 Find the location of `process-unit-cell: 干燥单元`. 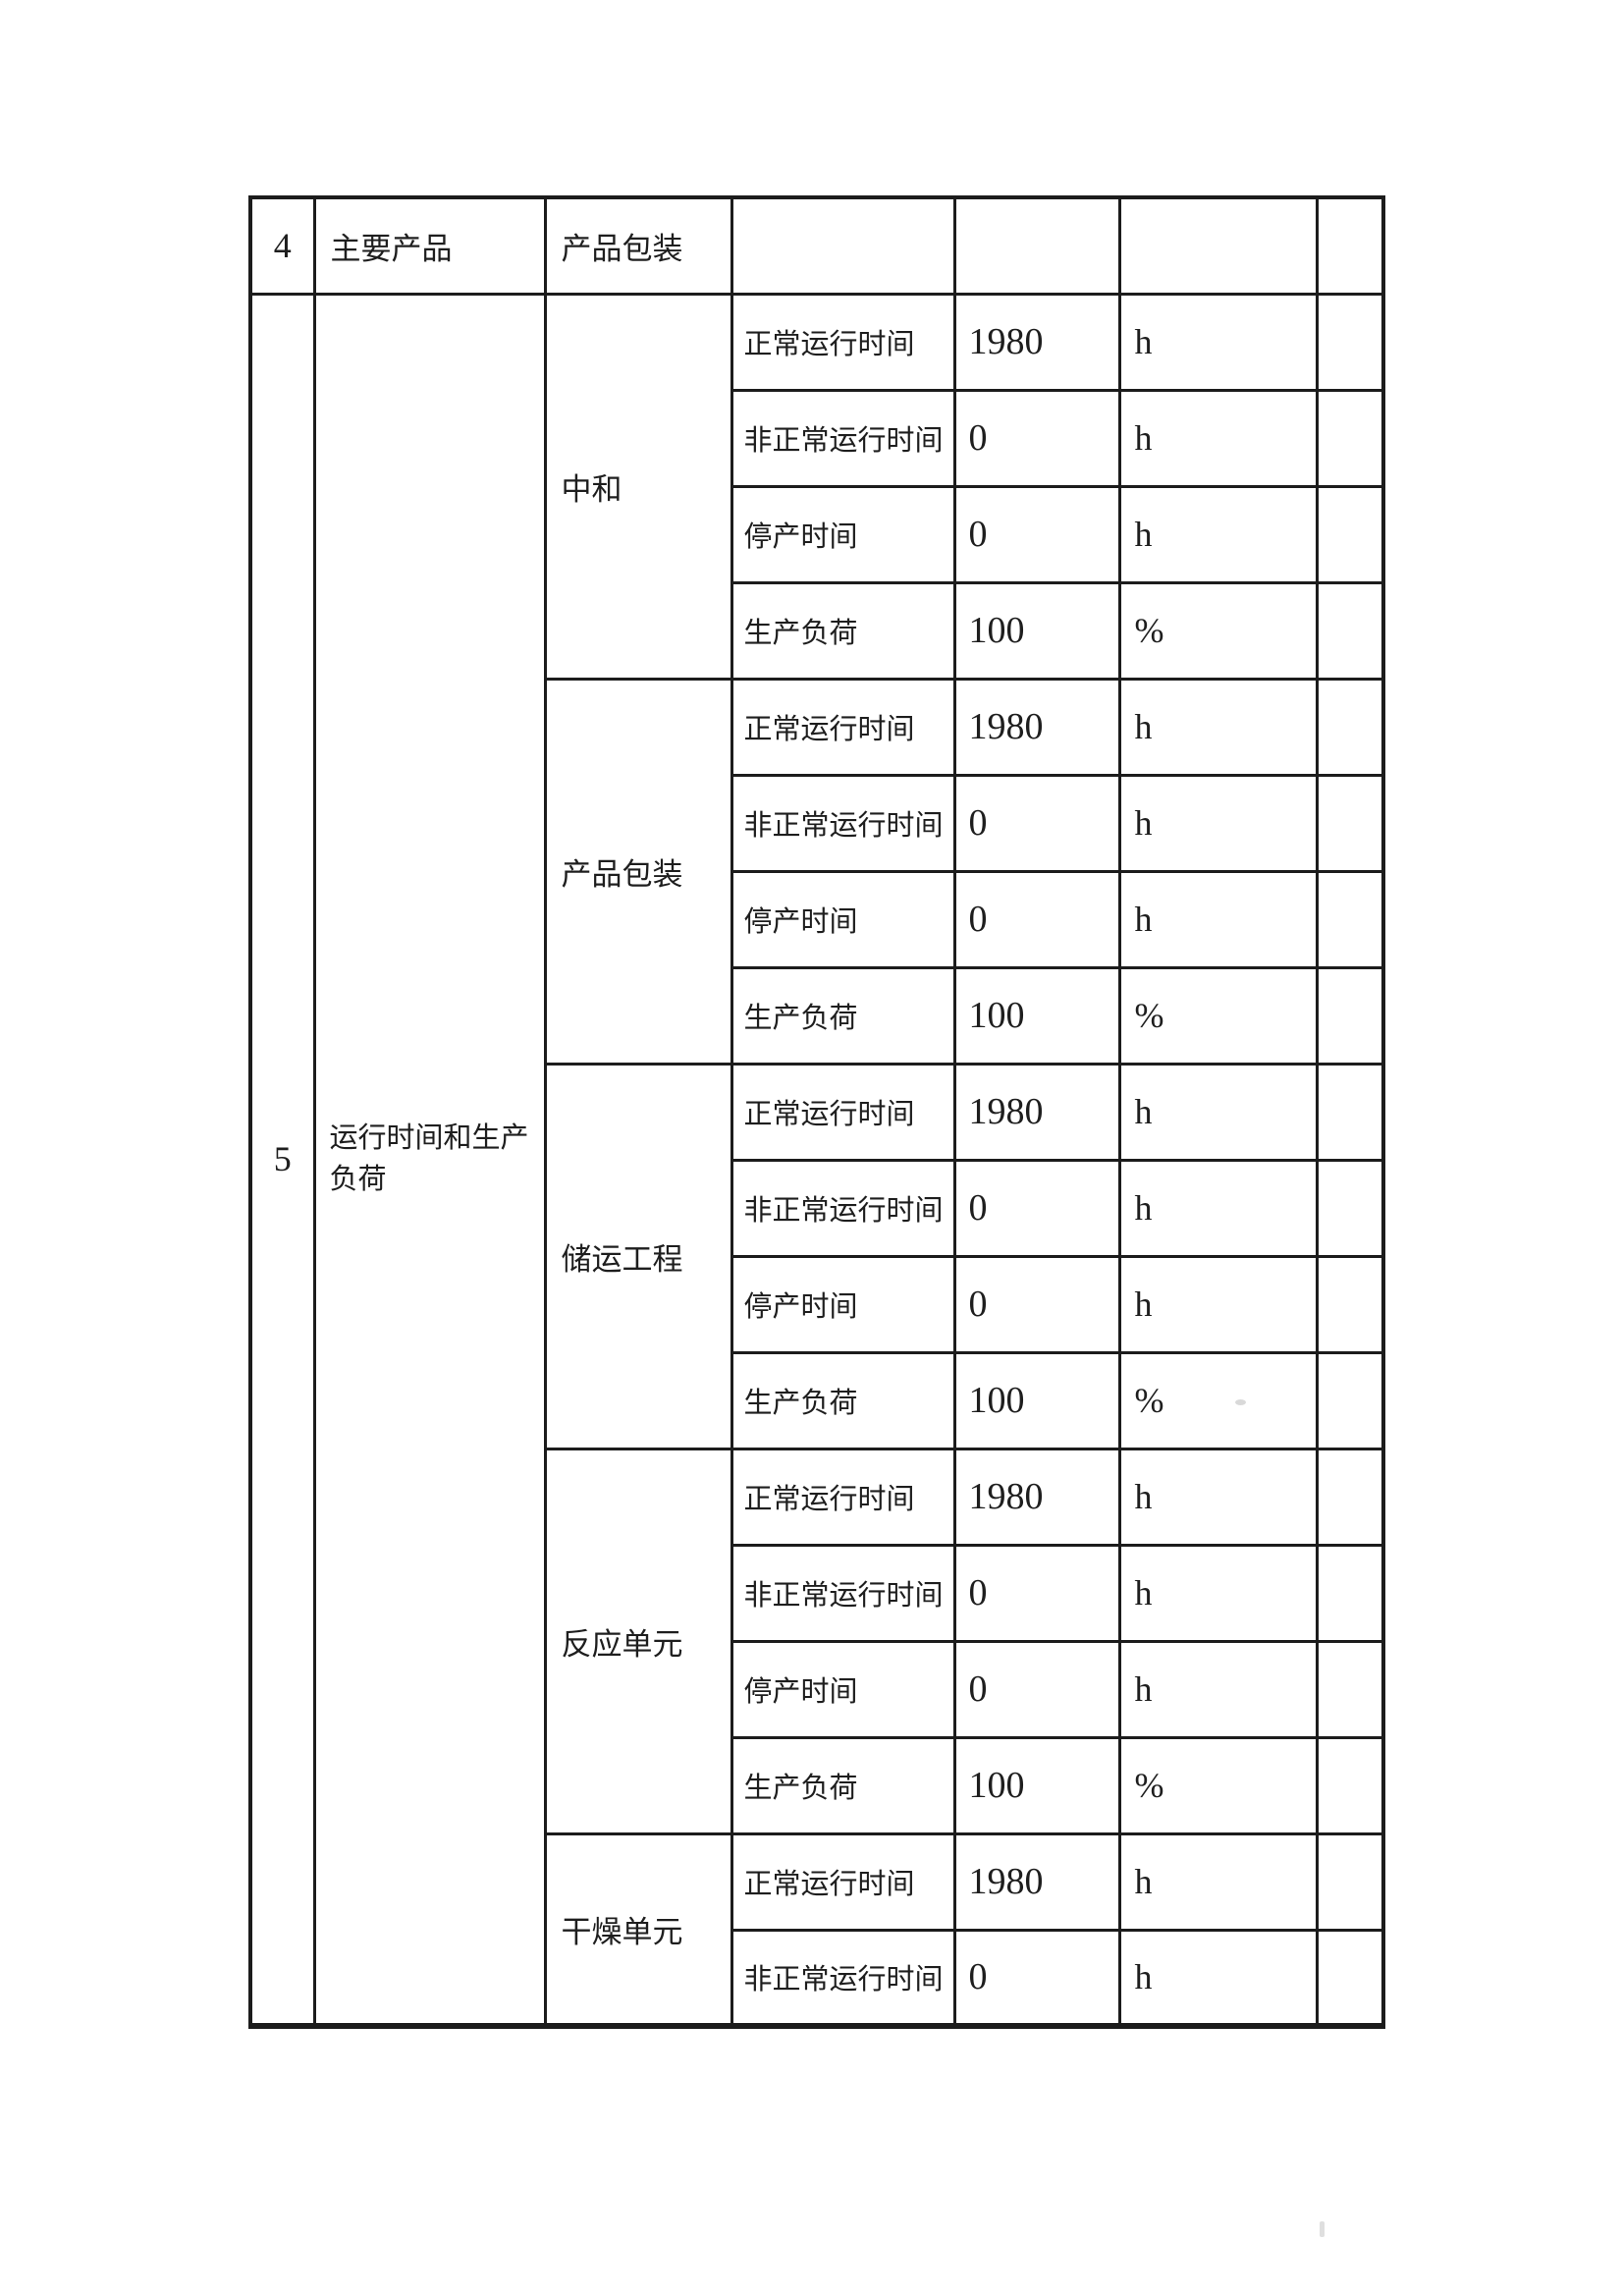

process-unit-cell: 干燥单元 is located at coordinates (638, 1929).